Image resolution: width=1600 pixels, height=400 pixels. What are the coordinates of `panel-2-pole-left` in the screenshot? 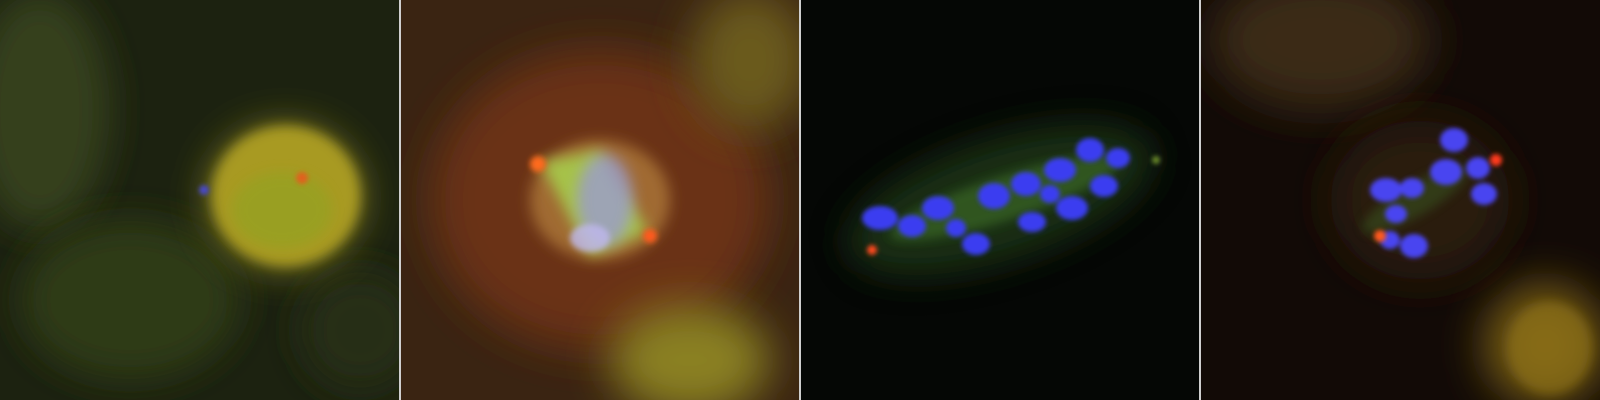 It's located at (538, 164).